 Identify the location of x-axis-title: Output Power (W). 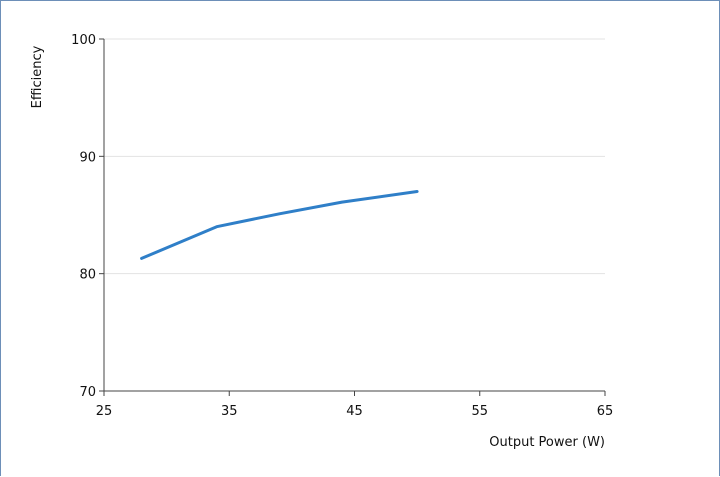
(547, 442).